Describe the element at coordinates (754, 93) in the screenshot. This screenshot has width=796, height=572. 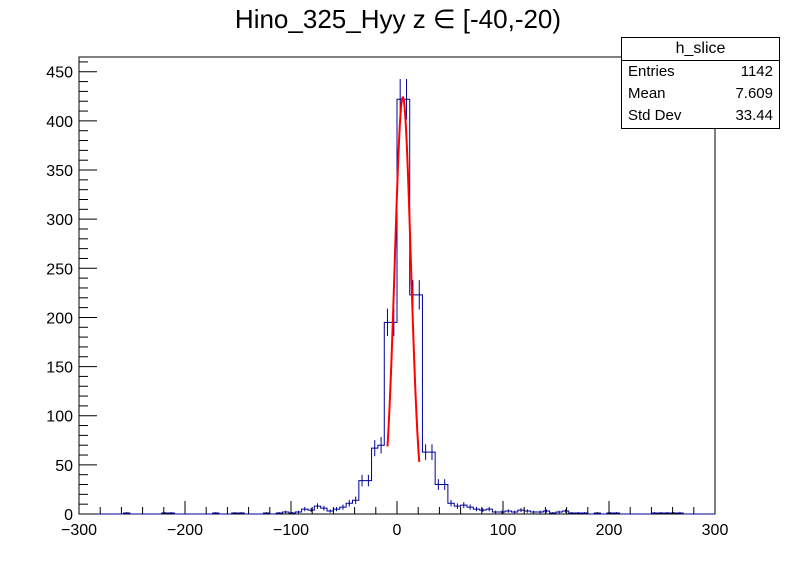
I see `stats-value: 7.609` at that location.